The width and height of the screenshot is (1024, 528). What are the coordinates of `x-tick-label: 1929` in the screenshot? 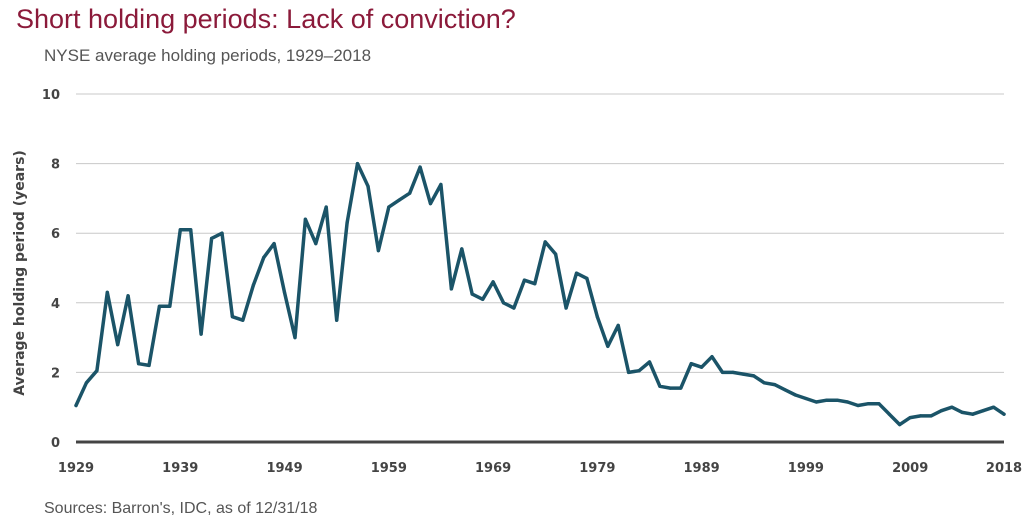 It's located at (76, 468).